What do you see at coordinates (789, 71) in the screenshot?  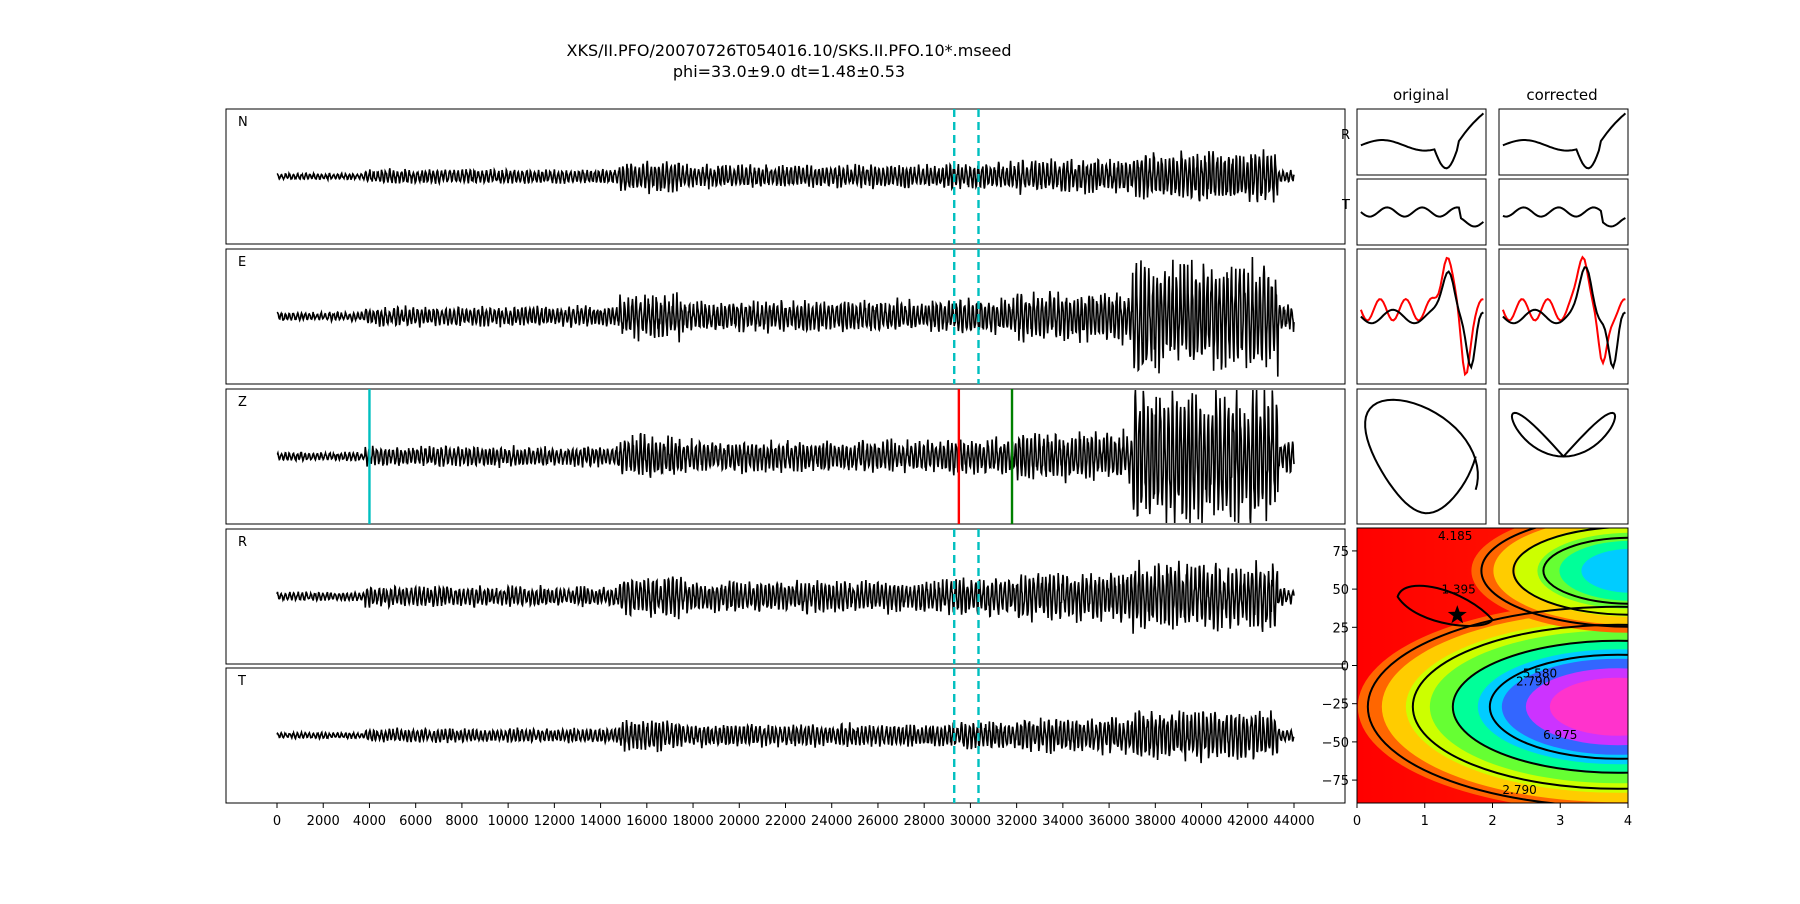 I see `figure-subtitle: phi=33.0±9.0 dt=1.48±0.53` at bounding box center [789, 71].